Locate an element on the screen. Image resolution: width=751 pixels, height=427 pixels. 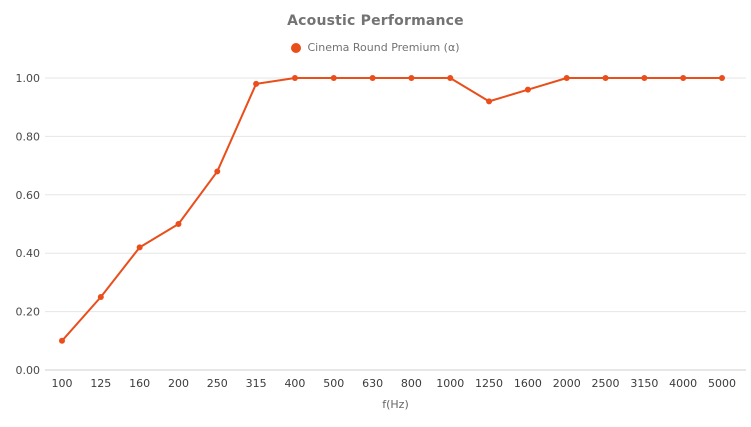
x-tick-label: 100 is located at coordinates (62, 383).